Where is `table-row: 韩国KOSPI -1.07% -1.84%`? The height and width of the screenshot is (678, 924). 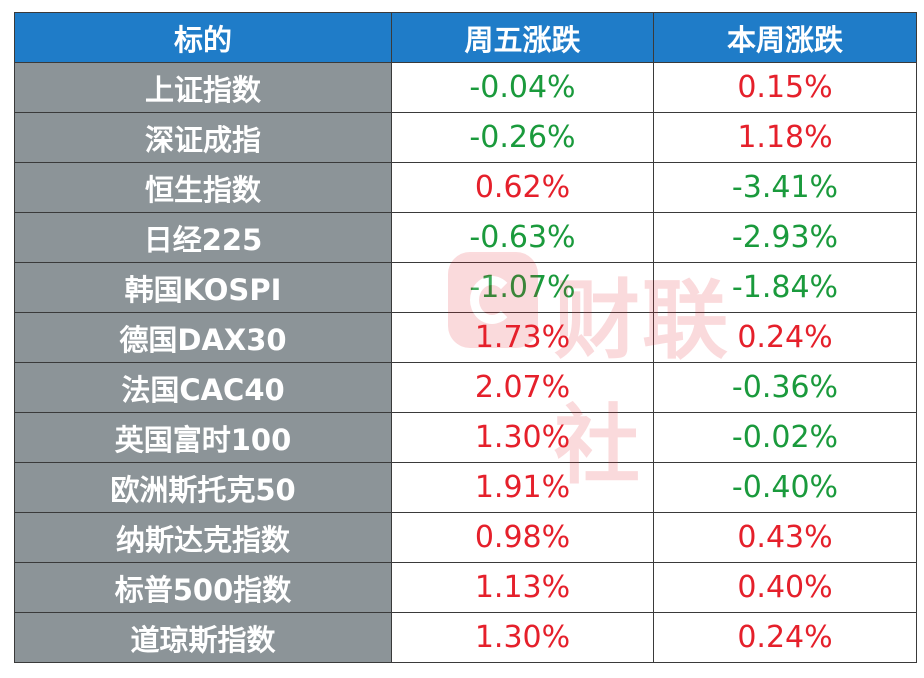
table-row: 韩国KOSPI -1.07% -1.84% is located at coordinates (465, 287).